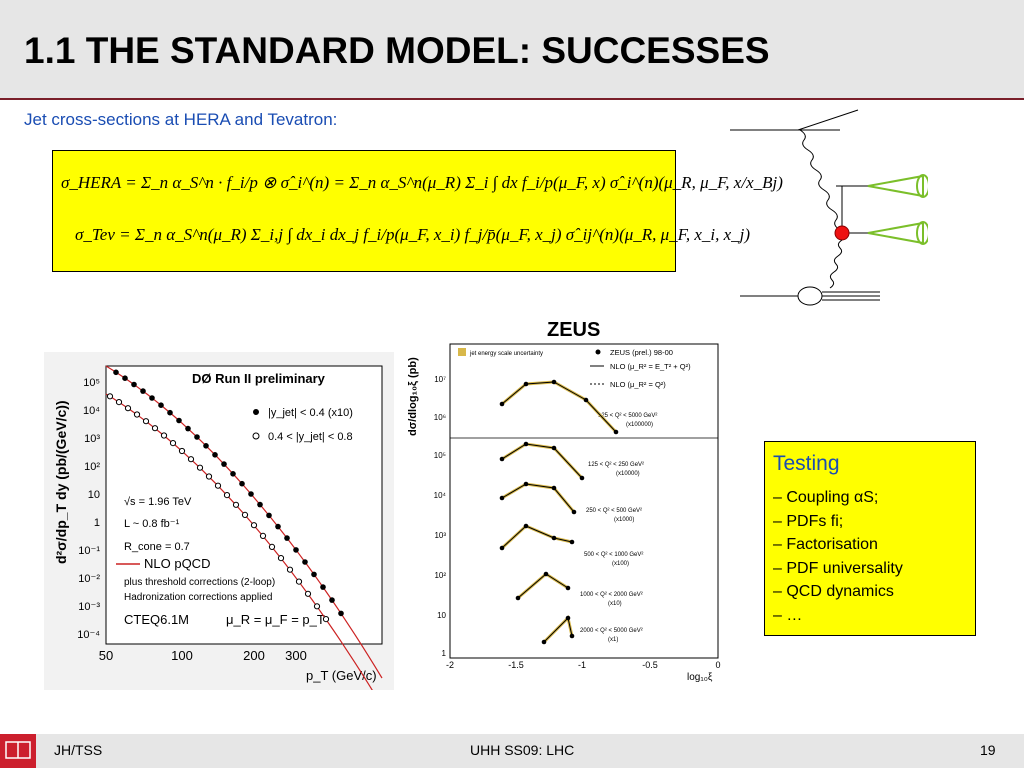 The height and width of the screenshot is (773, 1024). Describe the element at coordinates (89, 551) in the screenshot. I see `d0-ytick-label: 10⁻¹` at that location.